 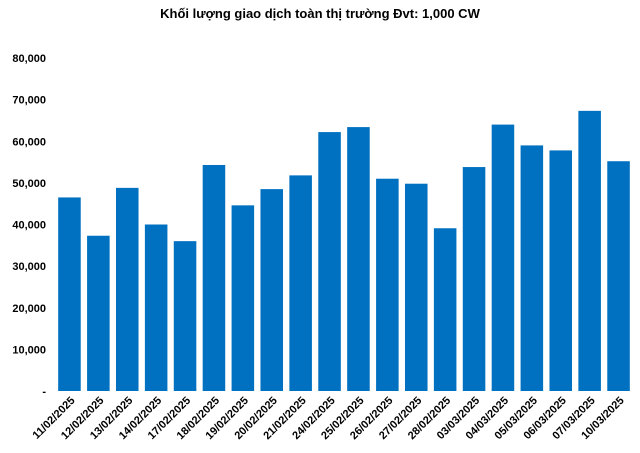 I want to click on y-tick-label: 10,000, so click(x=29, y=350).